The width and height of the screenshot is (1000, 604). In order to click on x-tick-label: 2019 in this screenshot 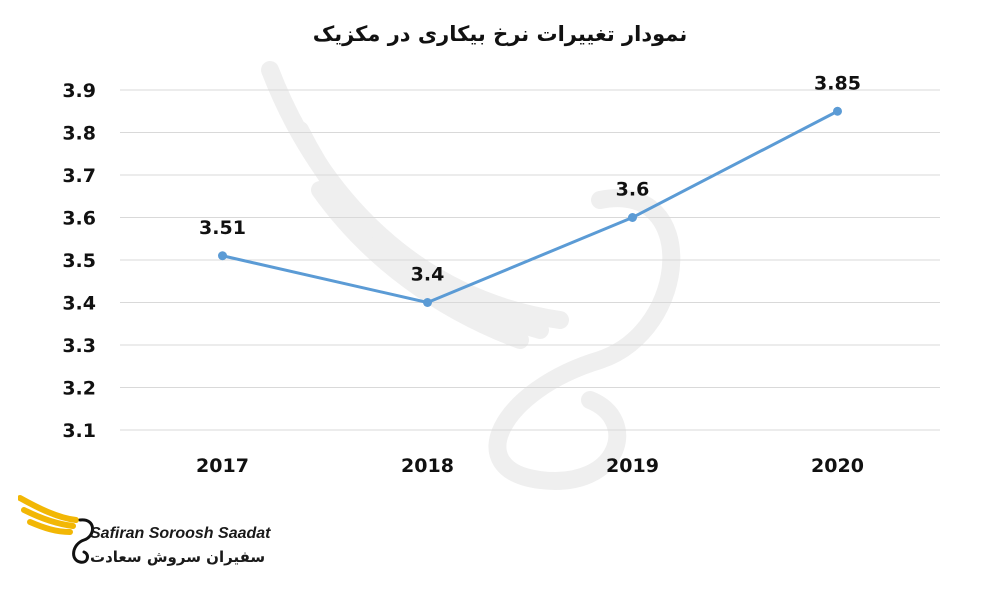, I will do `click(632, 466)`.